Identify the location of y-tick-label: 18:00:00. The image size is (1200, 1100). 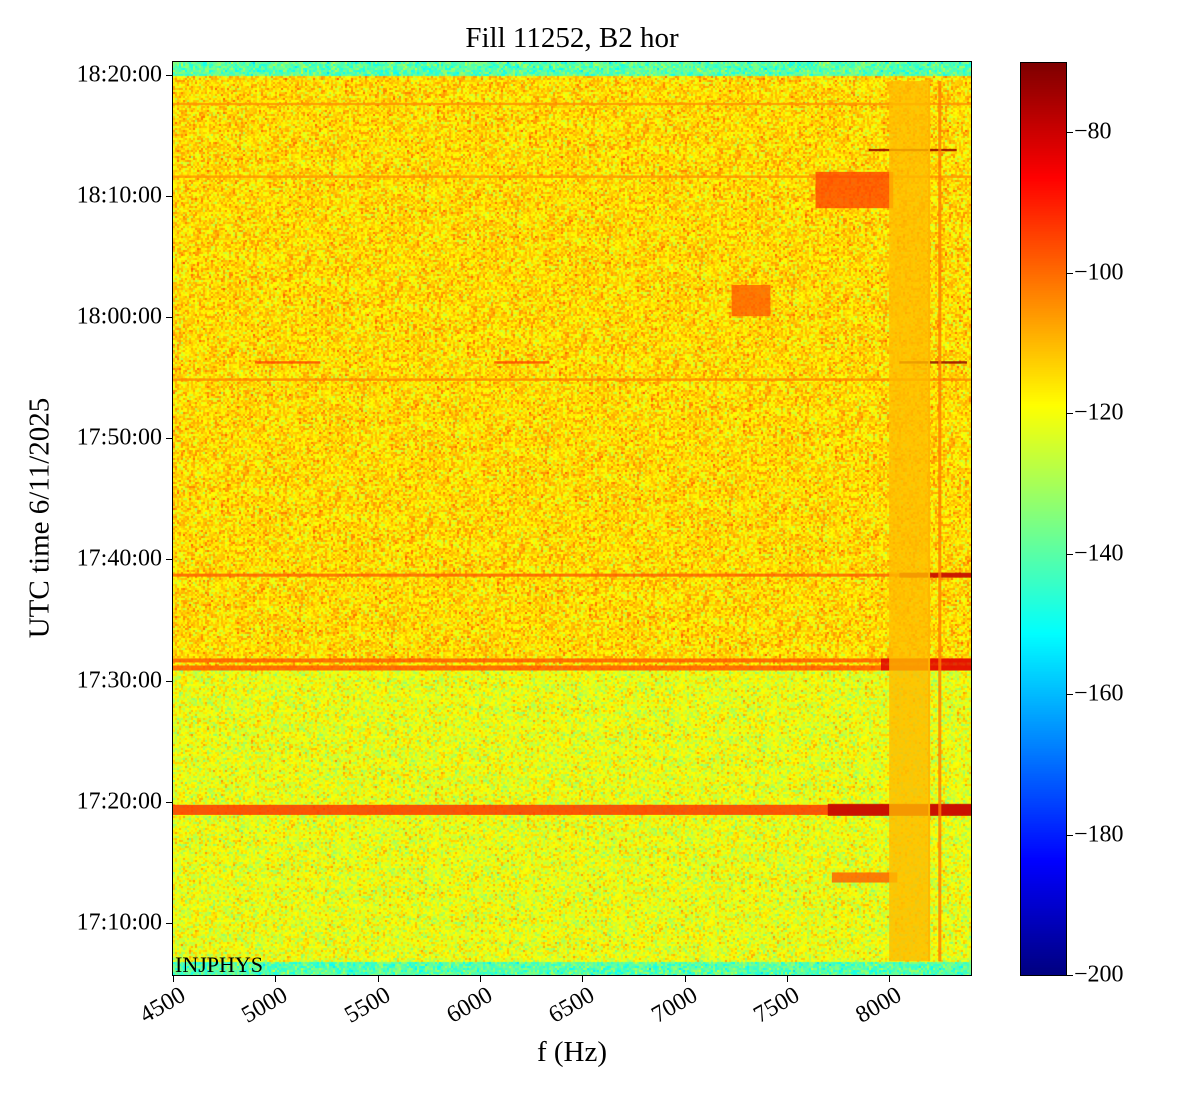
(119, 316).